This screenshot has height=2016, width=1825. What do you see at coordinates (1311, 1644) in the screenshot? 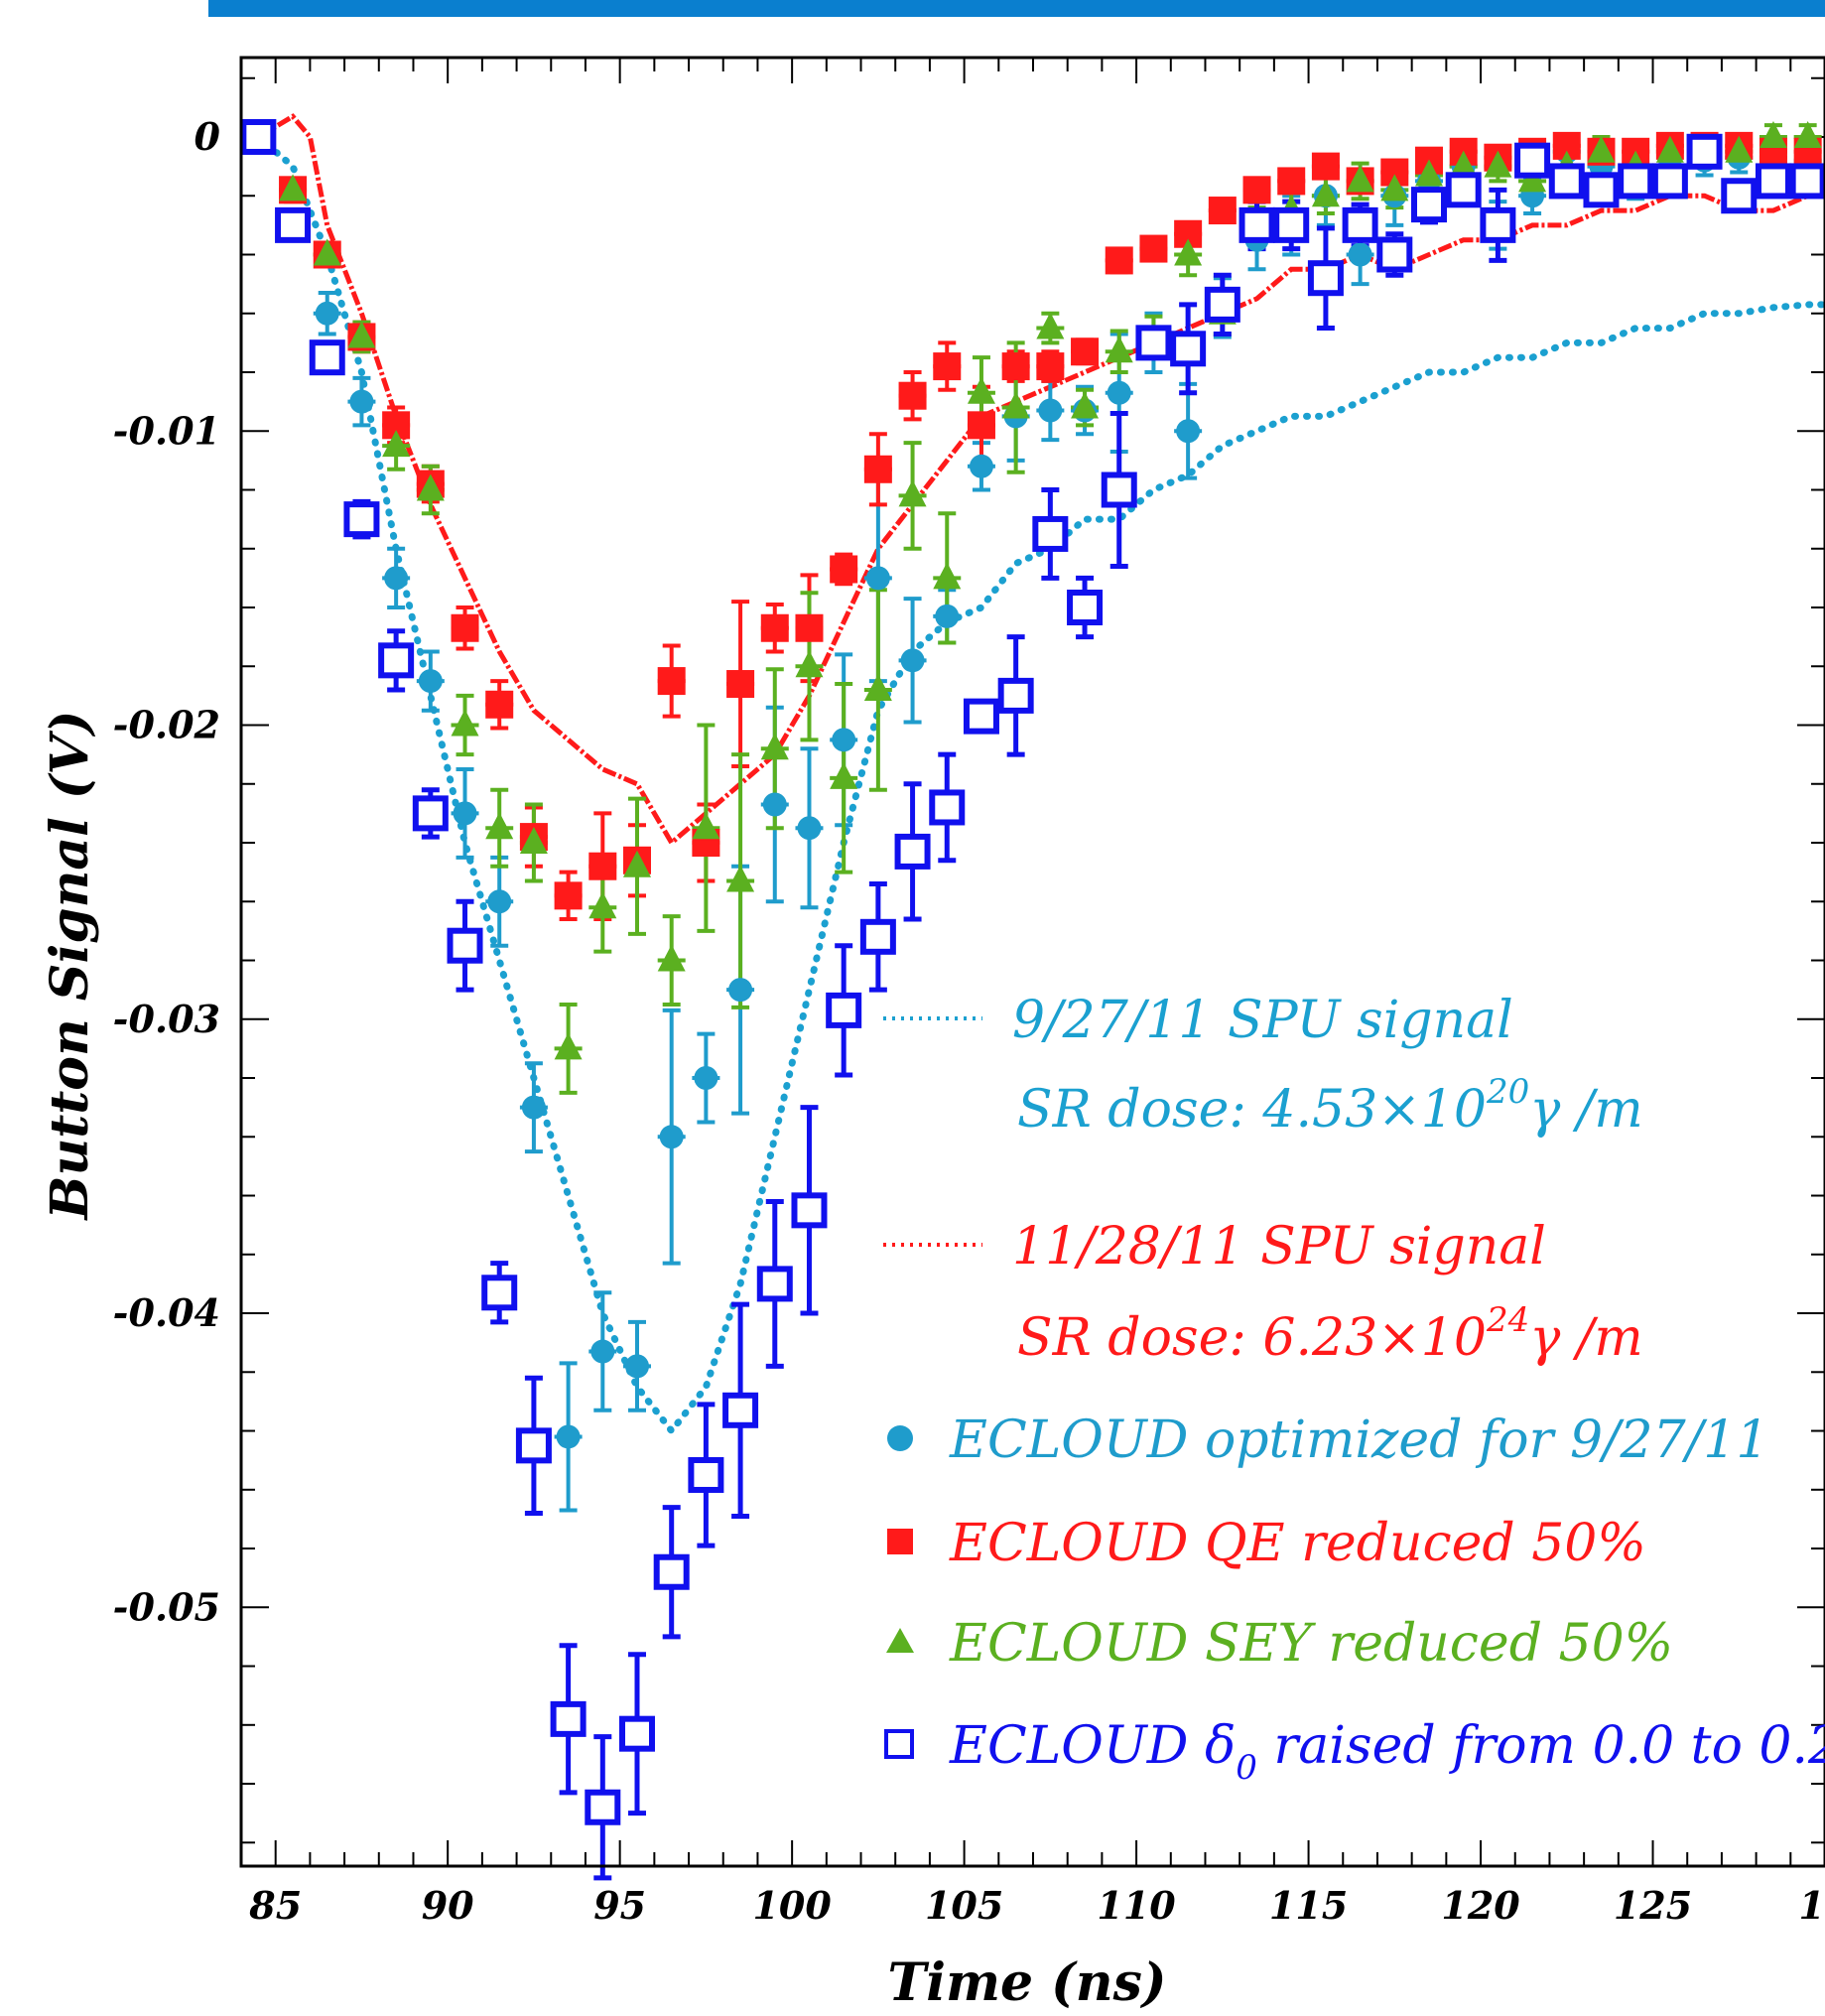
I see `legend-label-ecloud-sey: ECLOUD SEY reduced 50%` at bounding box center [1311, 1644].